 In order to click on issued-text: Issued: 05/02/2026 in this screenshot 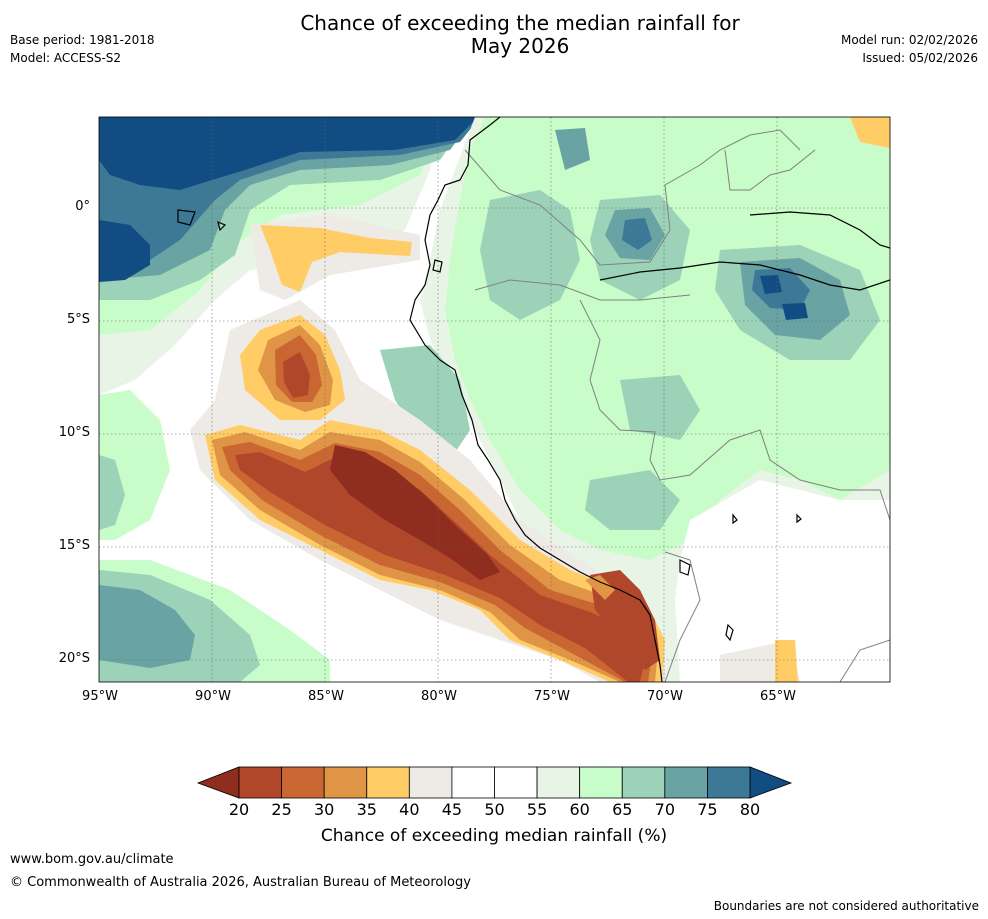, I will do `click(920, 58)`.